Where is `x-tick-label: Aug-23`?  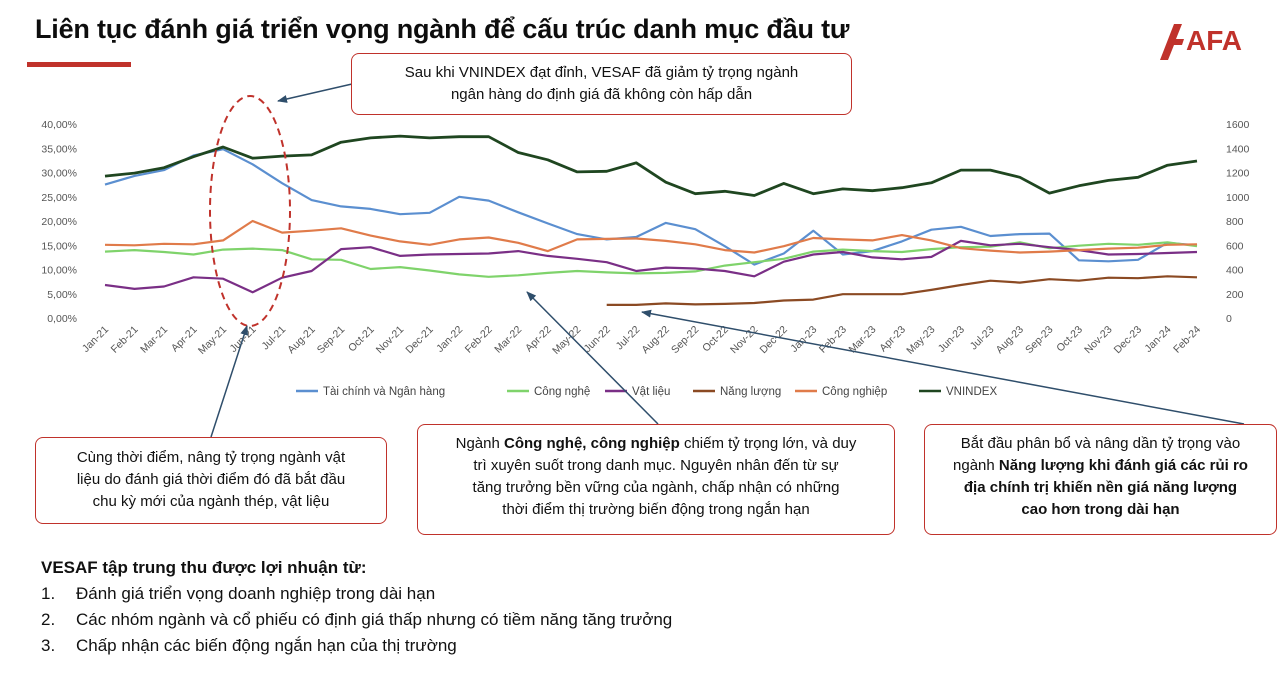 x-tick-label: Aug-23 is located at coordinates (1010, 340).